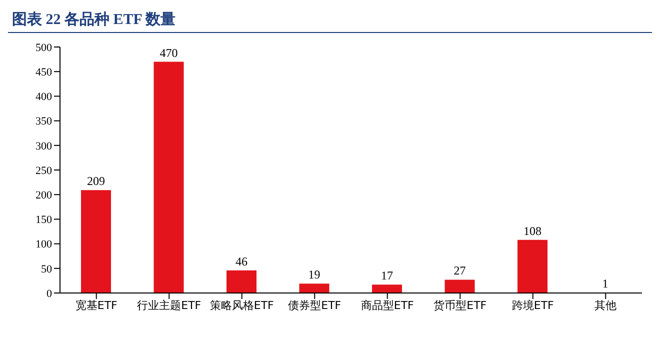  What do you see at coordinates (44, 122) in the screenshot?
I see `y-tick-label: 350` at bounding box center [44, 122].